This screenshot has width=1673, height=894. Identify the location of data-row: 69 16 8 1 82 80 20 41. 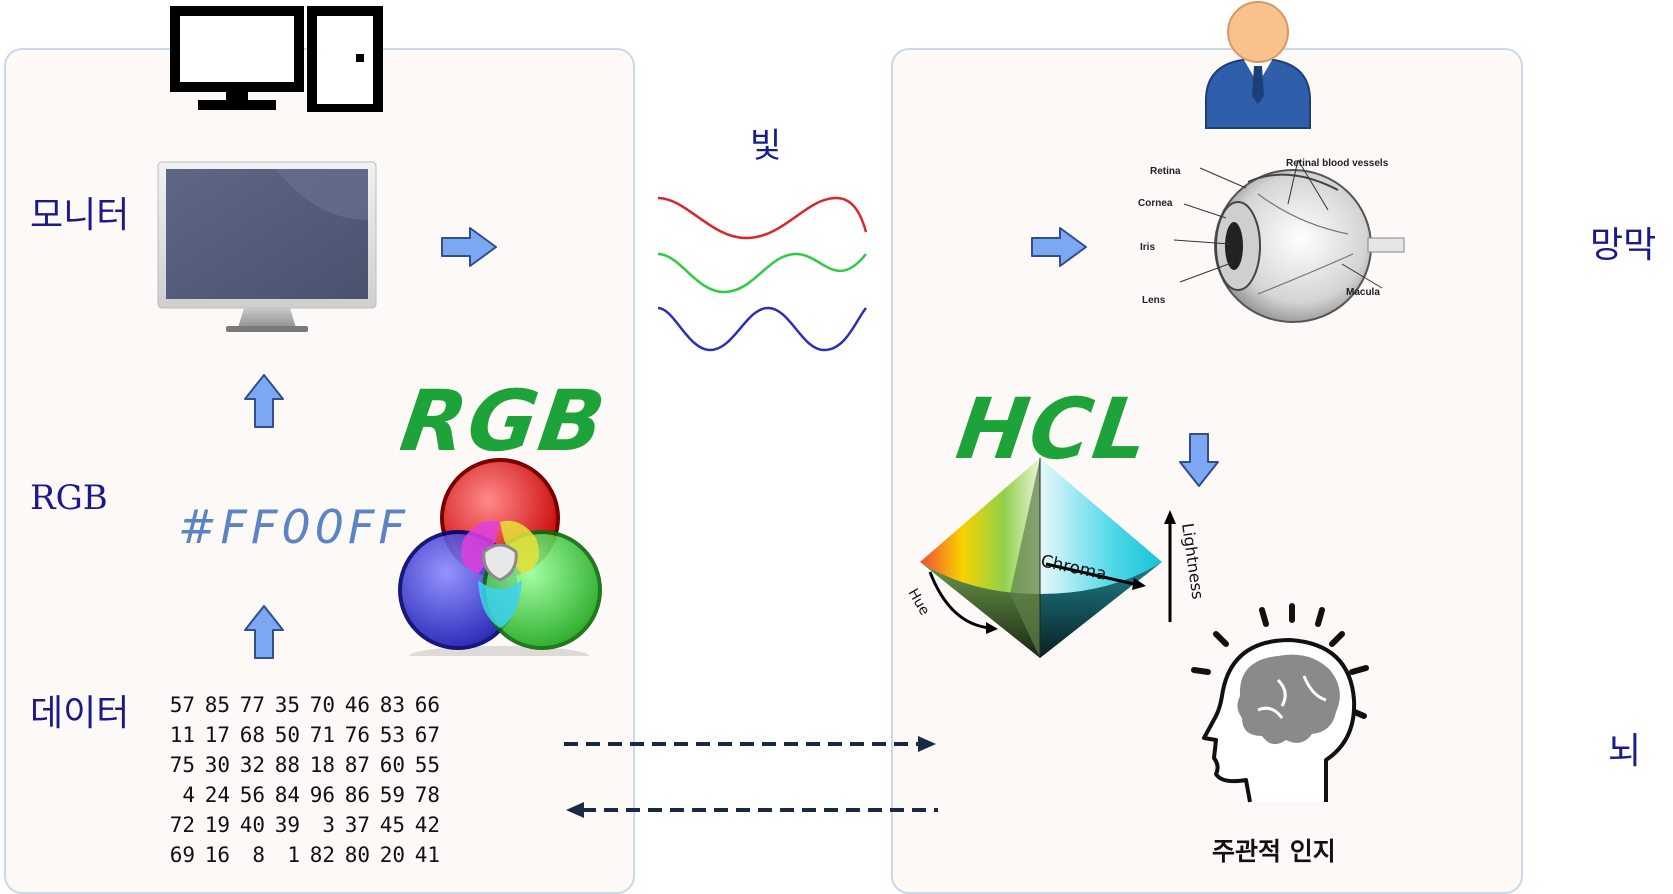
(300, 855).